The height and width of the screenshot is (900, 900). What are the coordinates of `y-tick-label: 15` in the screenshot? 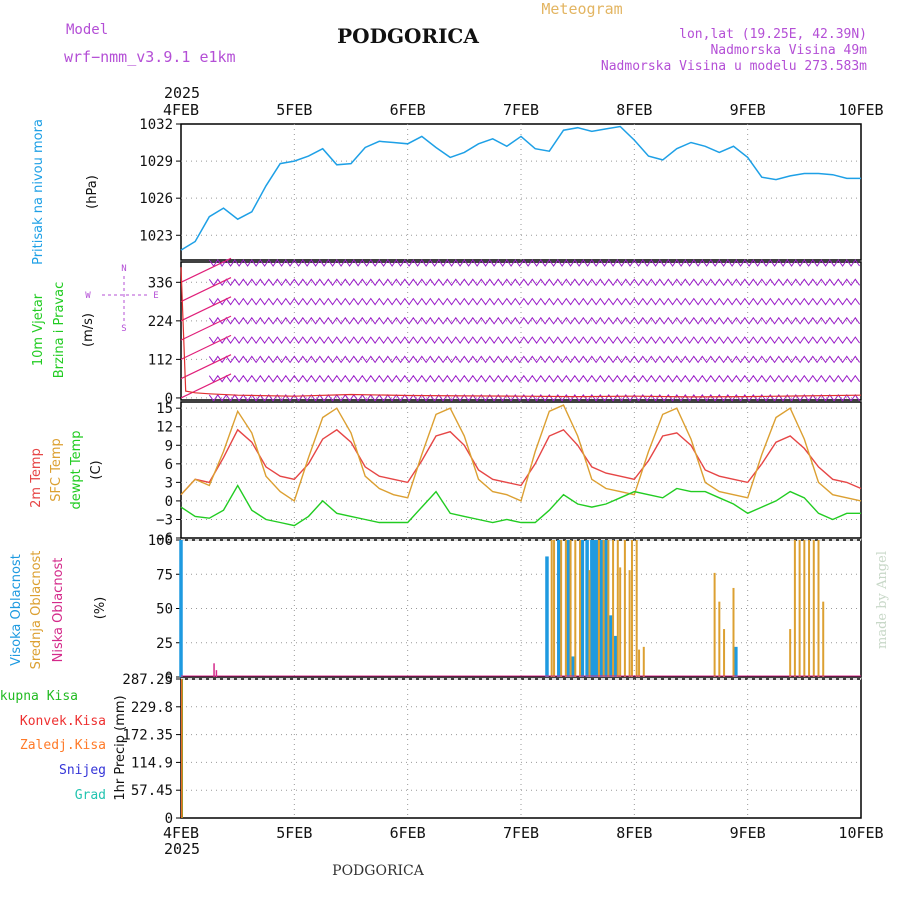 It's located at (164, 409).